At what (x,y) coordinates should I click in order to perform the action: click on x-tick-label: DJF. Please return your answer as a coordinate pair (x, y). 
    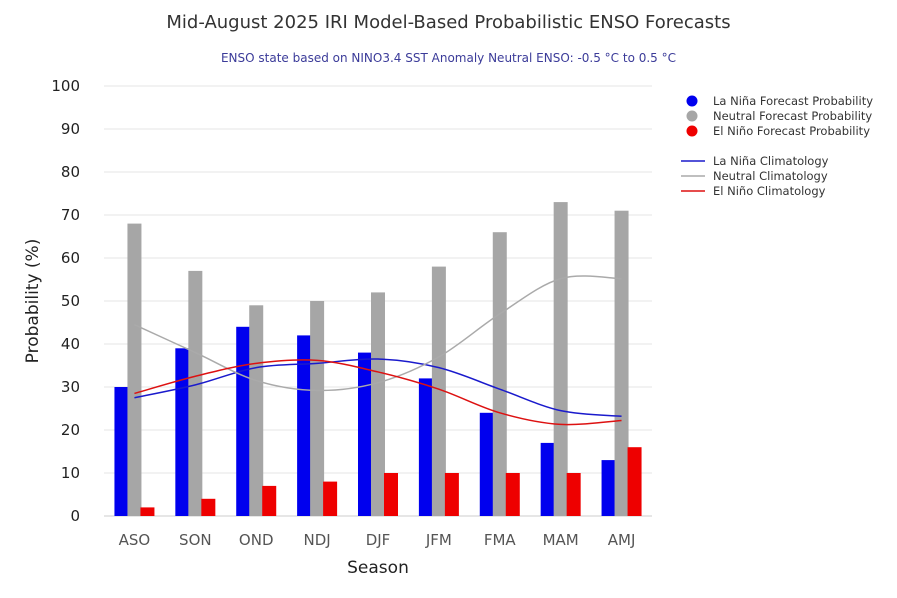
    Looking at the image, I should click on (378, 540).